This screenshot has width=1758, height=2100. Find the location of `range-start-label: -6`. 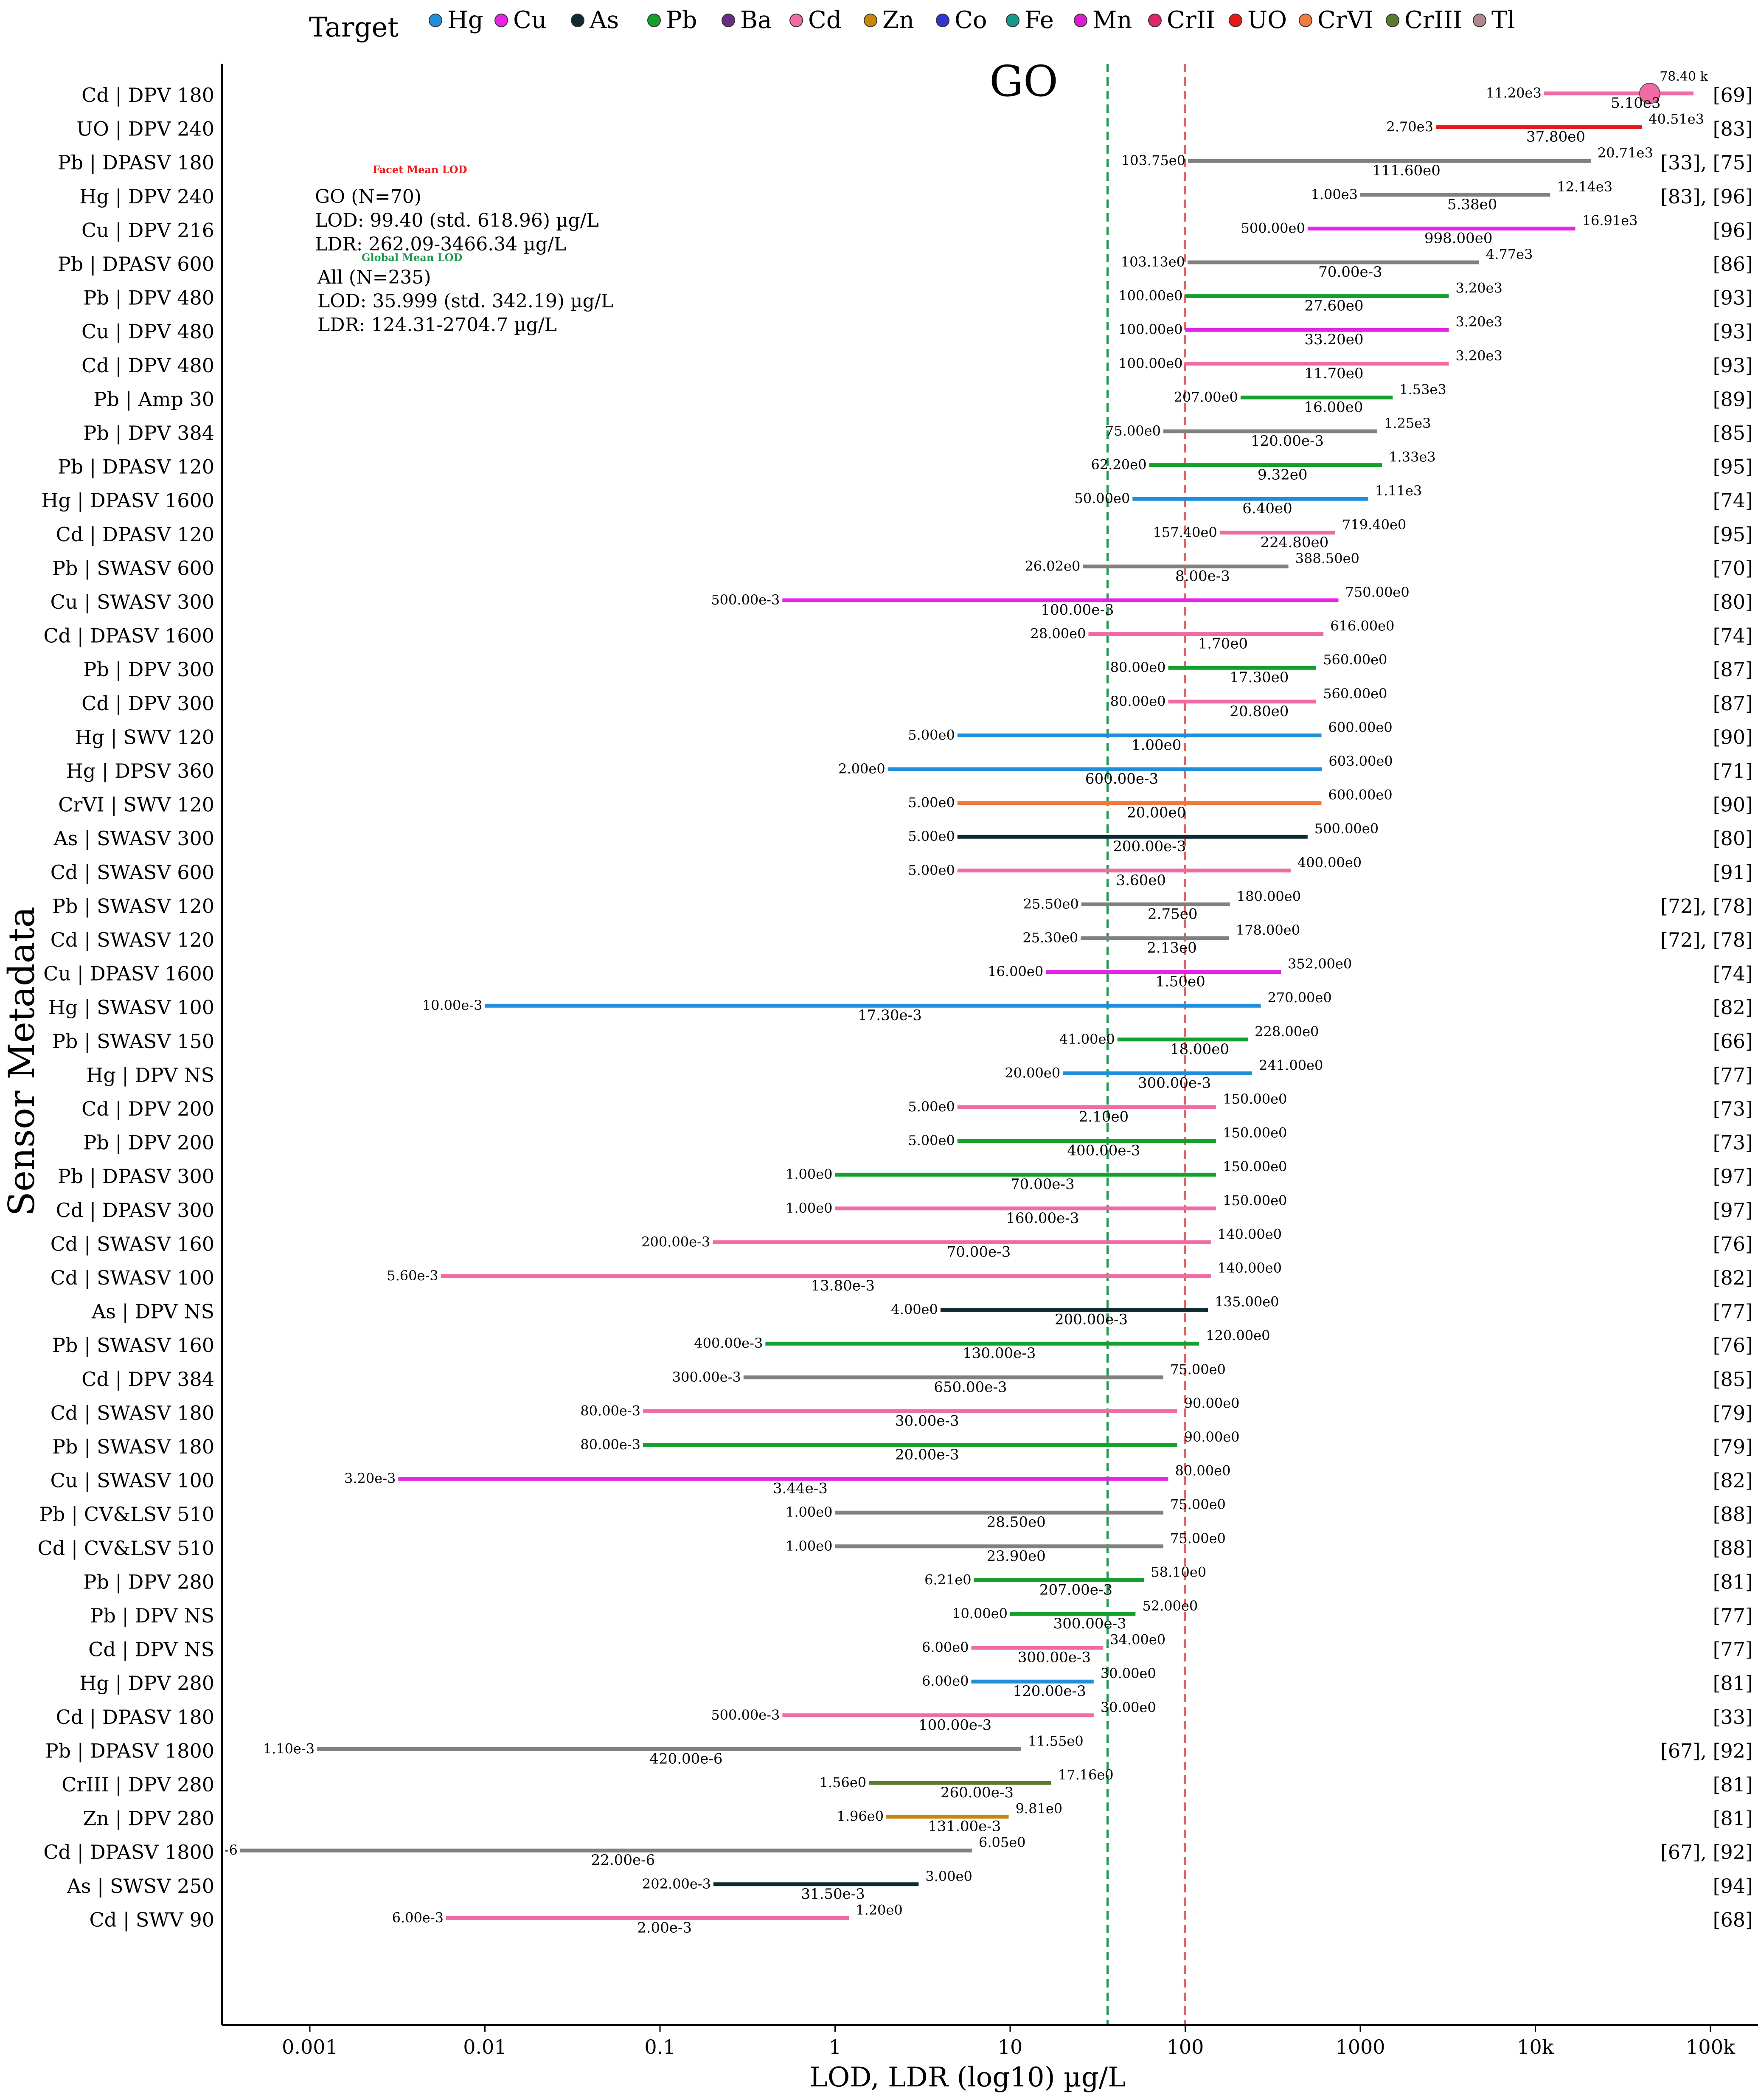

range-start-label: -6 is located at coordinates (231, 1850).